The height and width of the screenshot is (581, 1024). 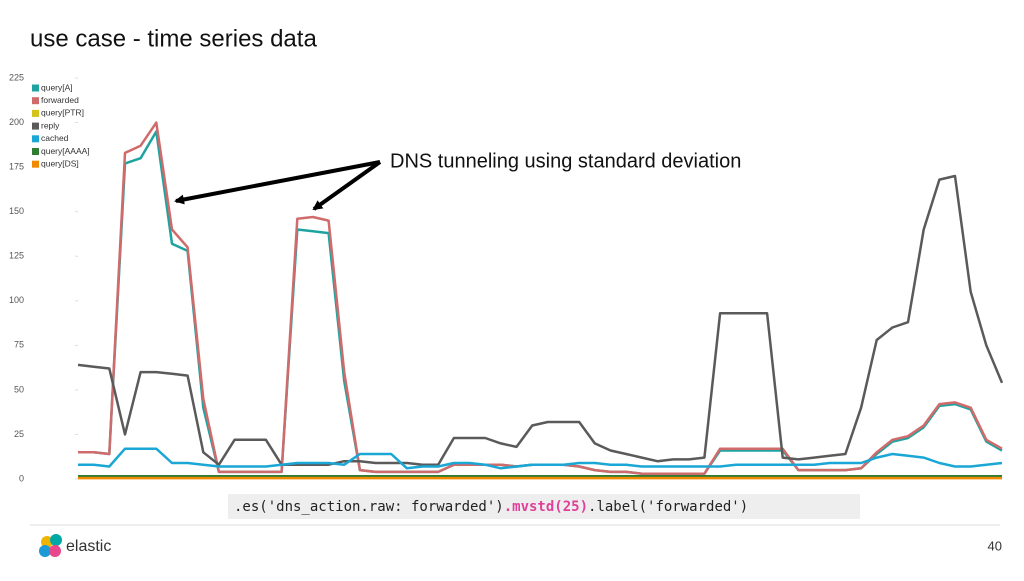 What do you see at coordinates (57, 87) in the screenshot?
I see `legend-label: query[A]` at bounding box center [57, 87].